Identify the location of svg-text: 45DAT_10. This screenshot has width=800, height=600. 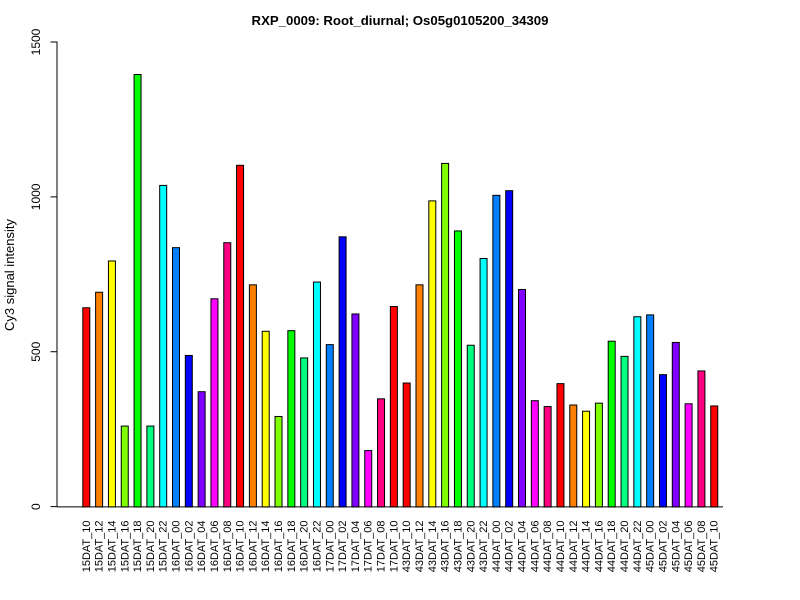
(715, 547).